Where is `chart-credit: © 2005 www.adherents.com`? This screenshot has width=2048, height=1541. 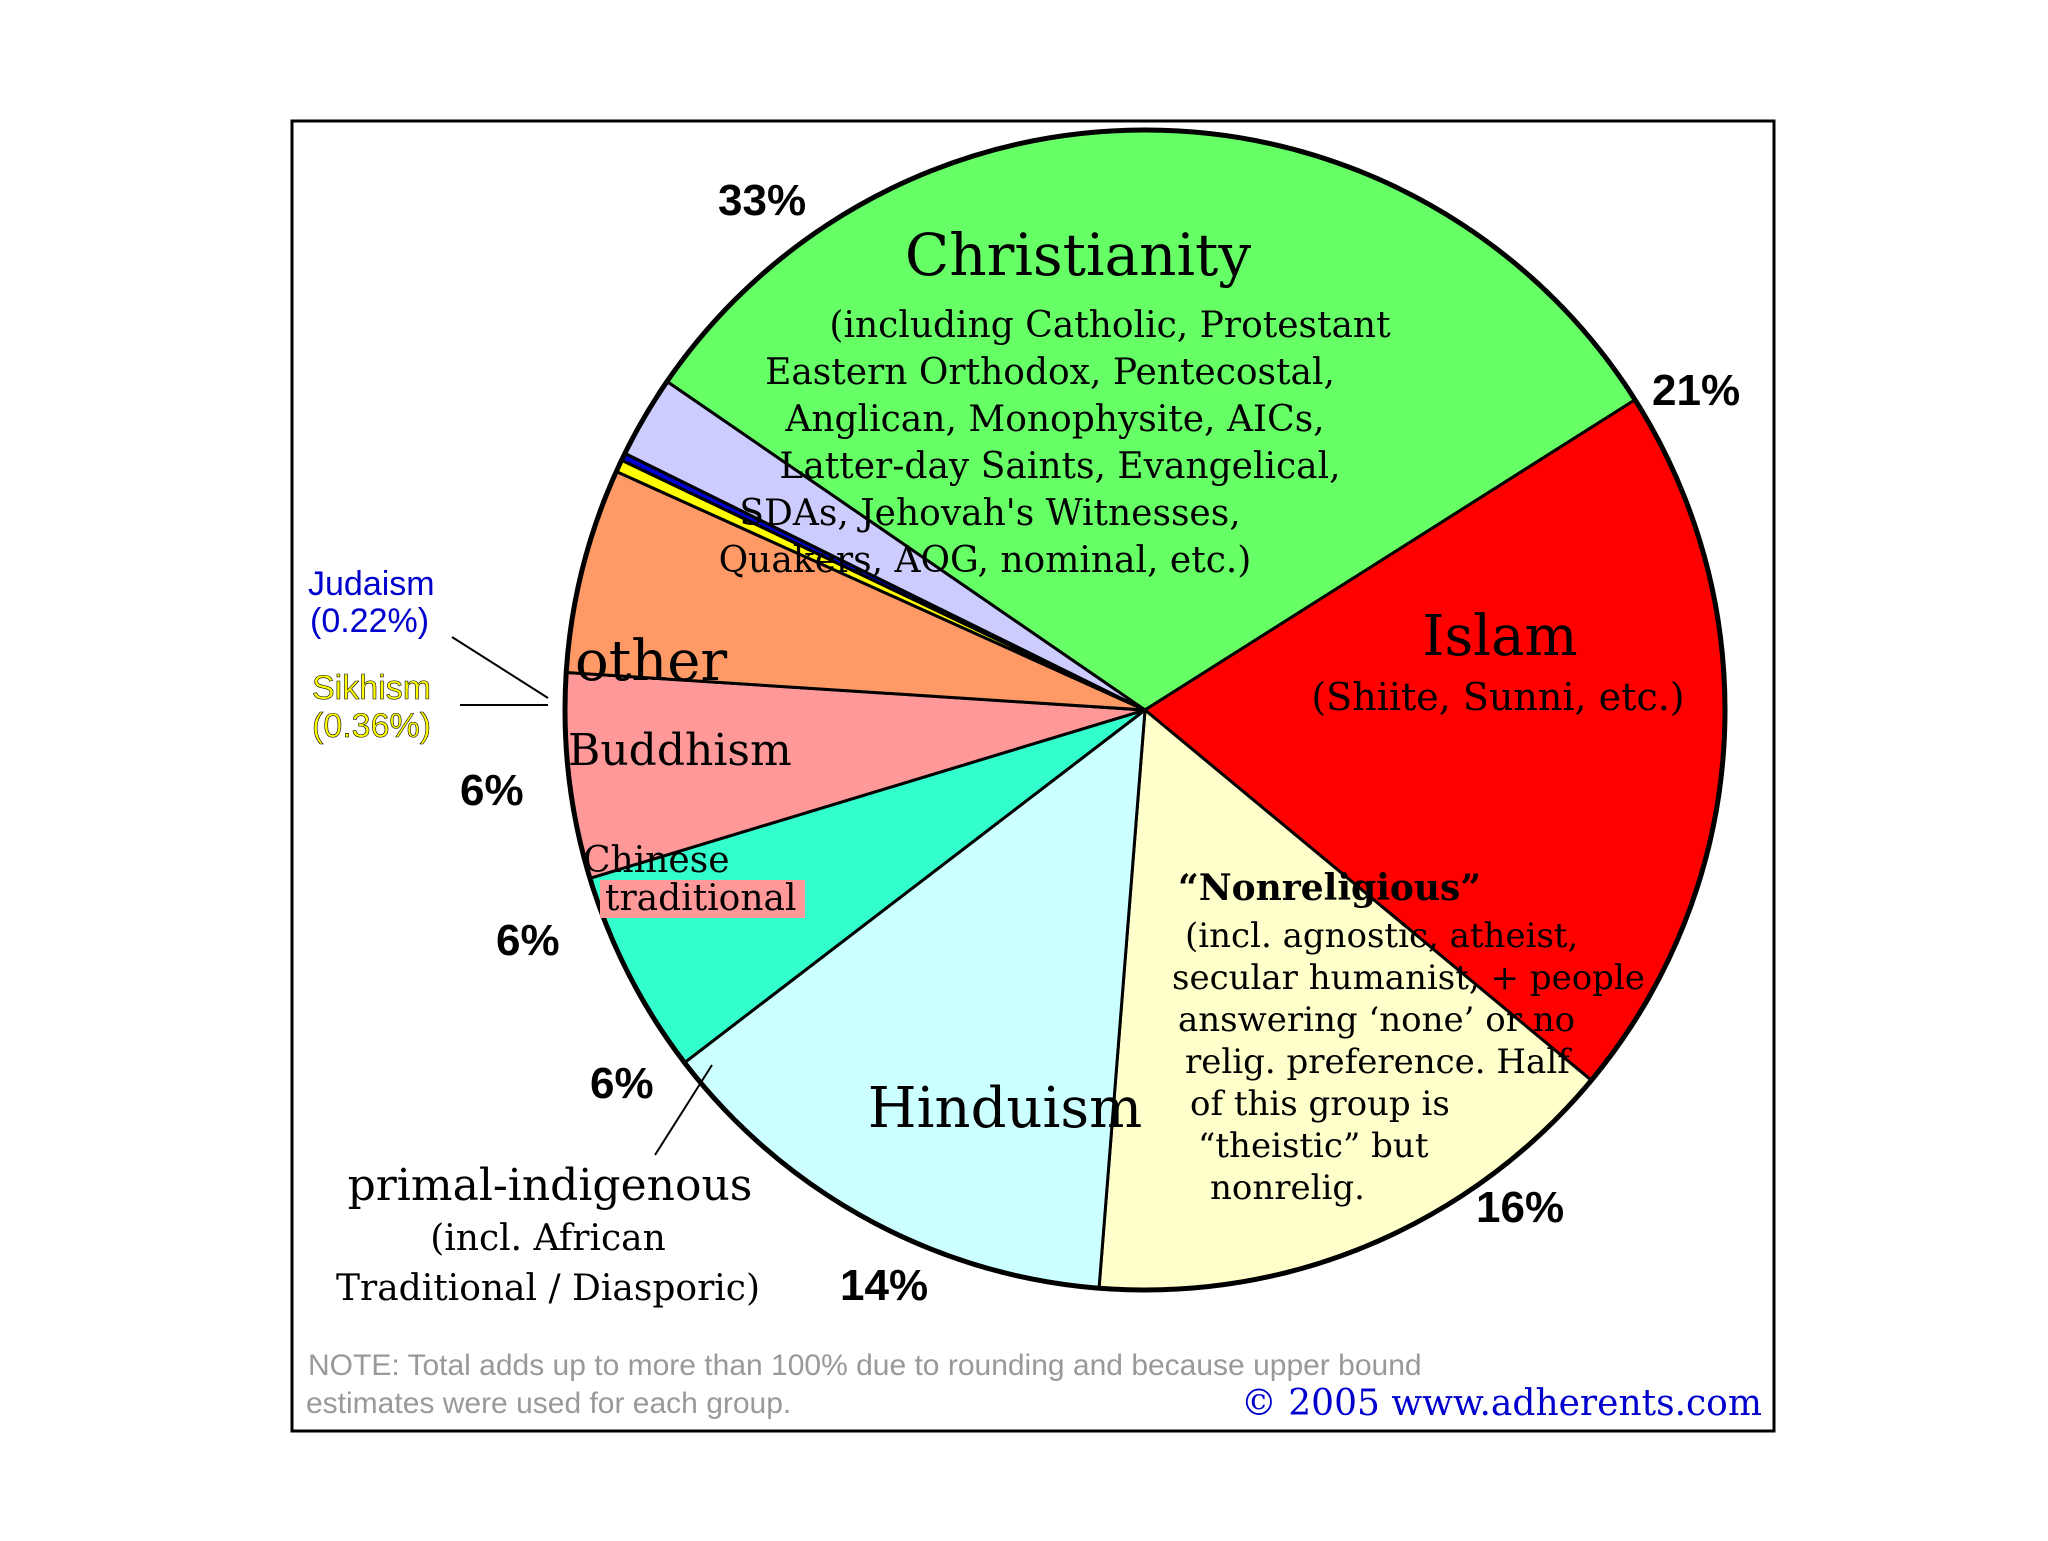 chart-credit: © 2005 www.adherents.com is located at coordinates (1501, 1403).